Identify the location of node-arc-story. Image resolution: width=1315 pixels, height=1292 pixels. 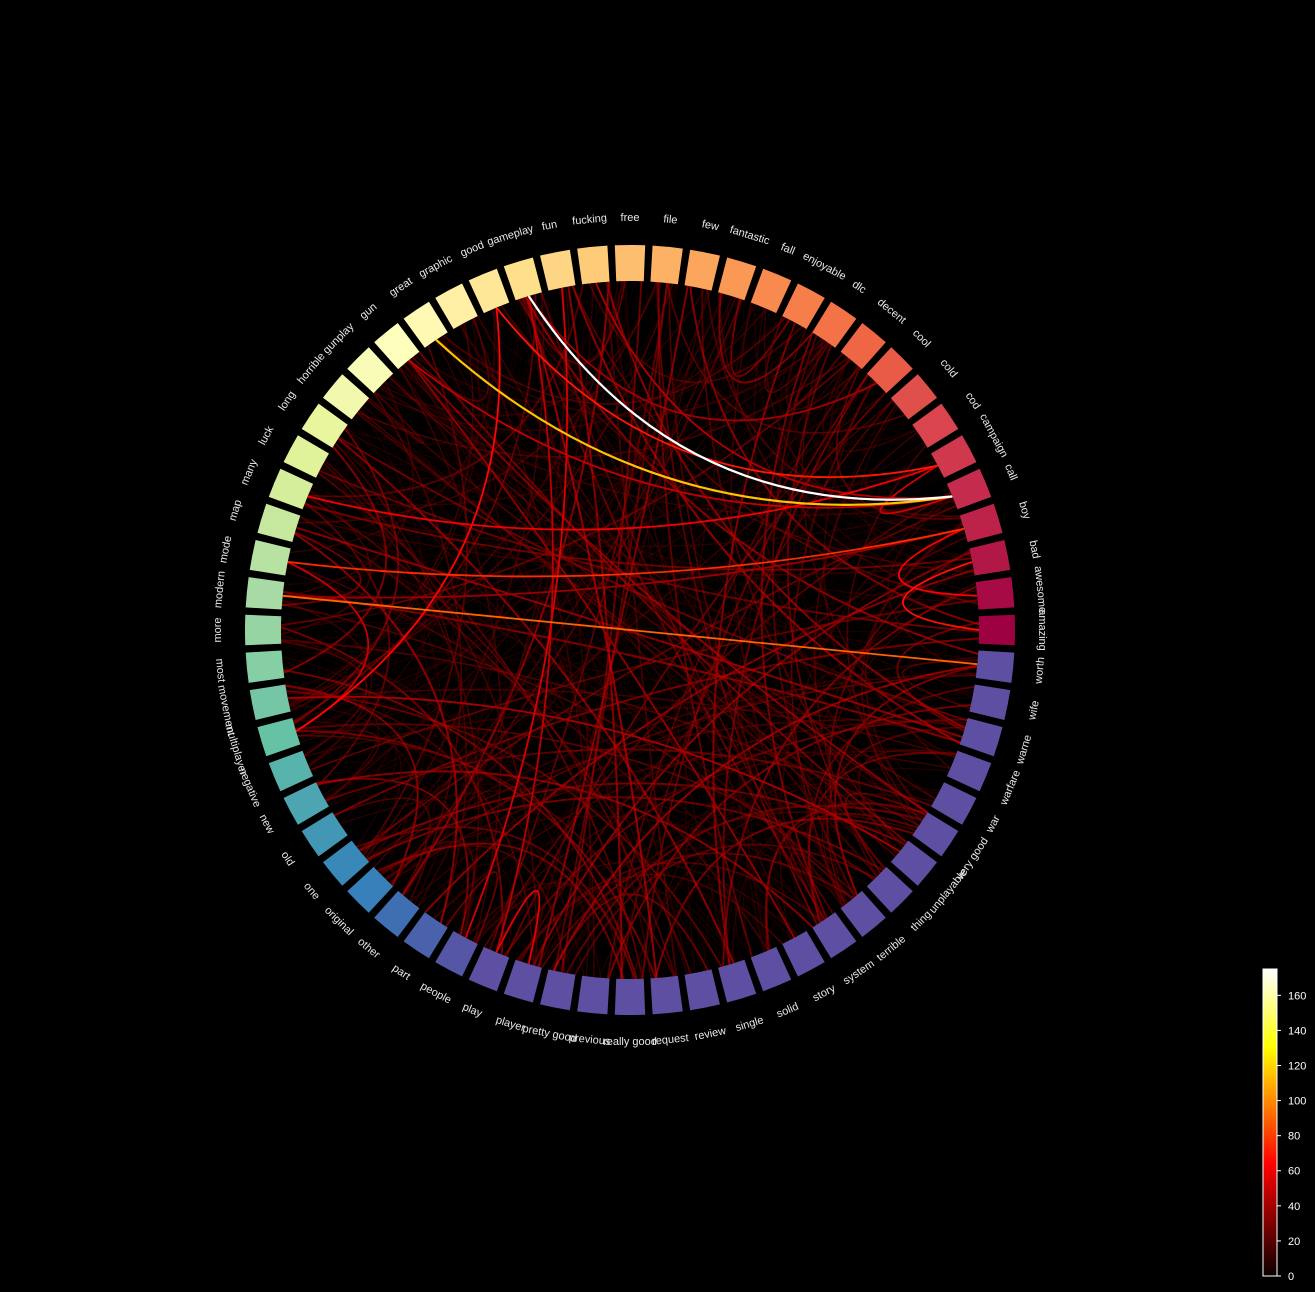
(803, 954).